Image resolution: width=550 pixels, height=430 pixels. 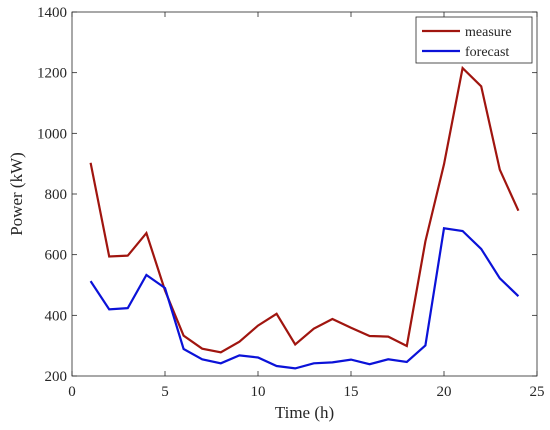 I want to click on legend-box, so click(x=474, y=40).